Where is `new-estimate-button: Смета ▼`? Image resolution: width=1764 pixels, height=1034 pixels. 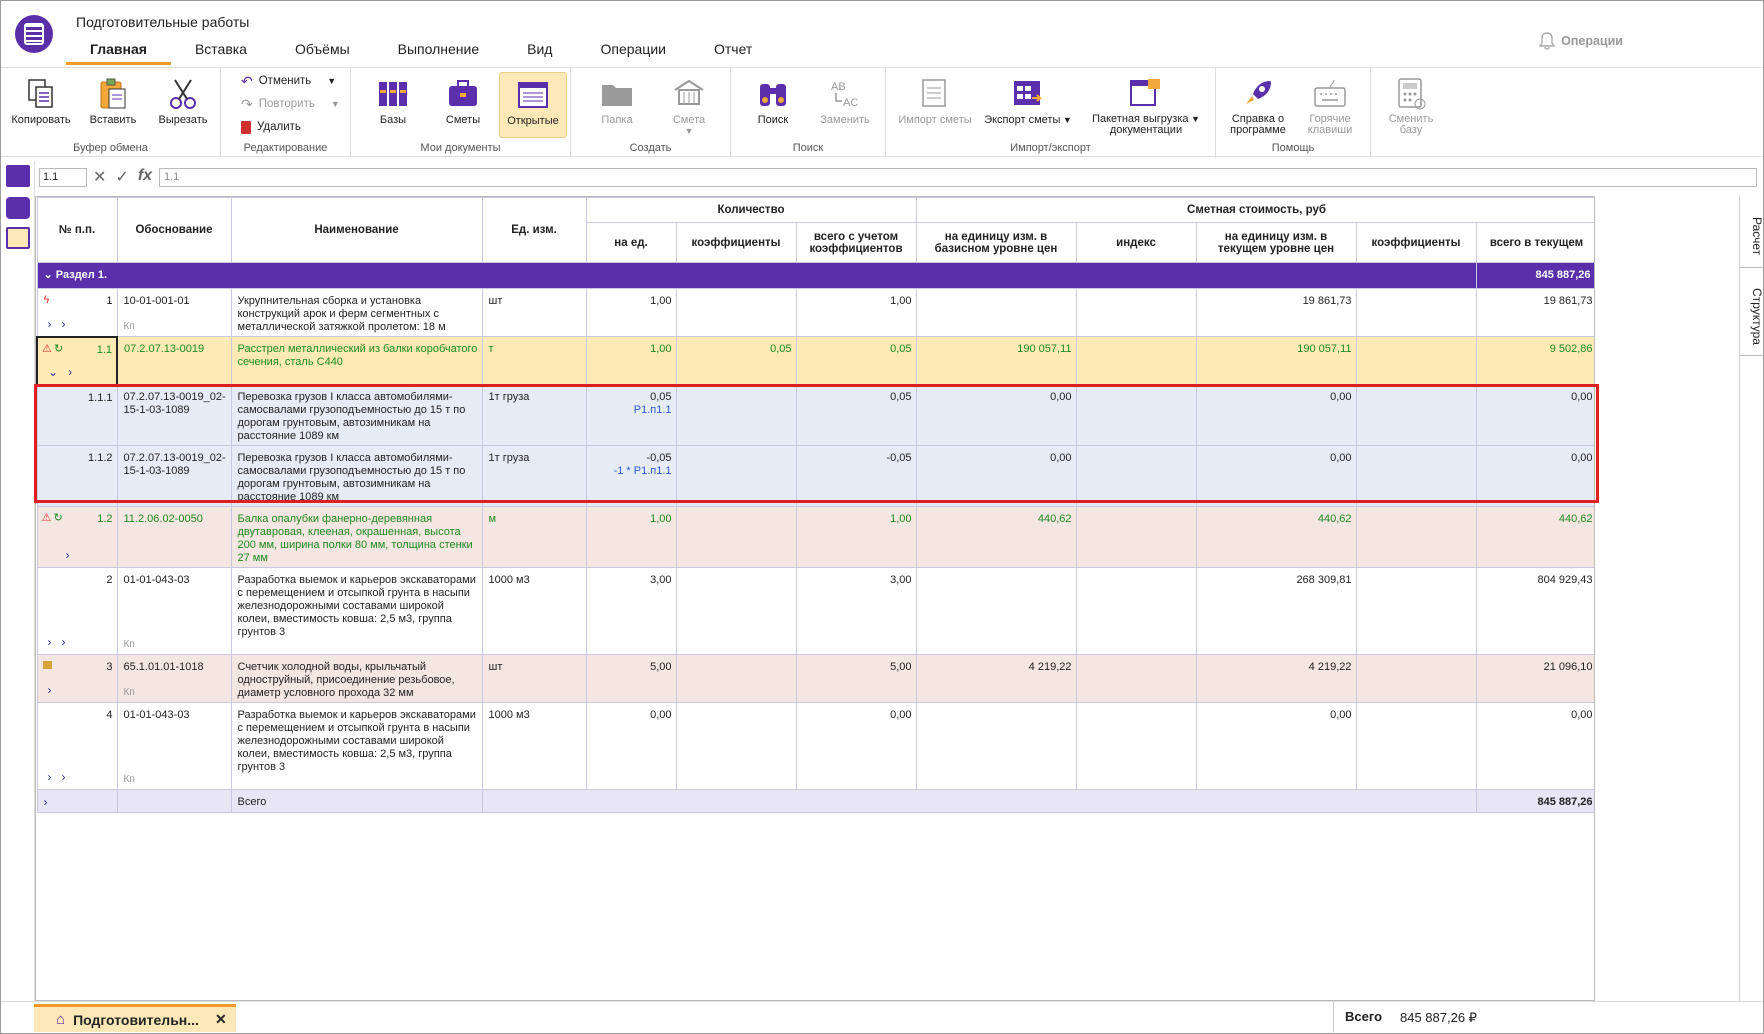 new-estimate-button: Смета ▼ is located at coordinates (689, 105).